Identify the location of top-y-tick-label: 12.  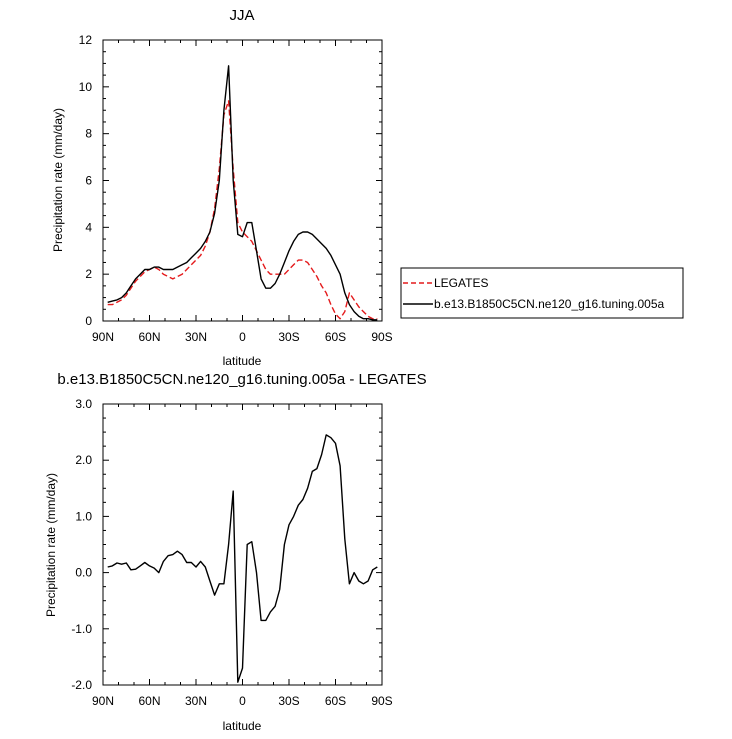
(86, 40).